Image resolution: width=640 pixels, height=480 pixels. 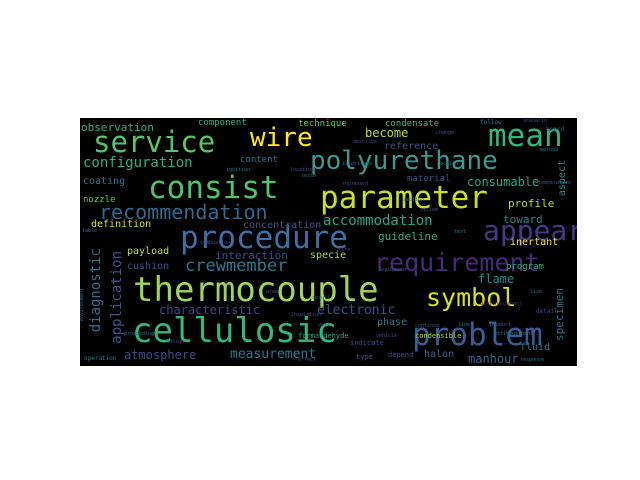 I want to click on word-observation: observation, so click(x=117, y=127).